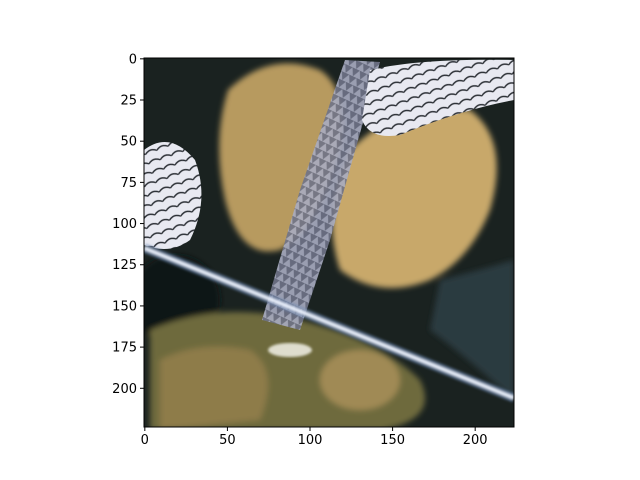  I want to click on tan-region-bottom, so click(214, 386).